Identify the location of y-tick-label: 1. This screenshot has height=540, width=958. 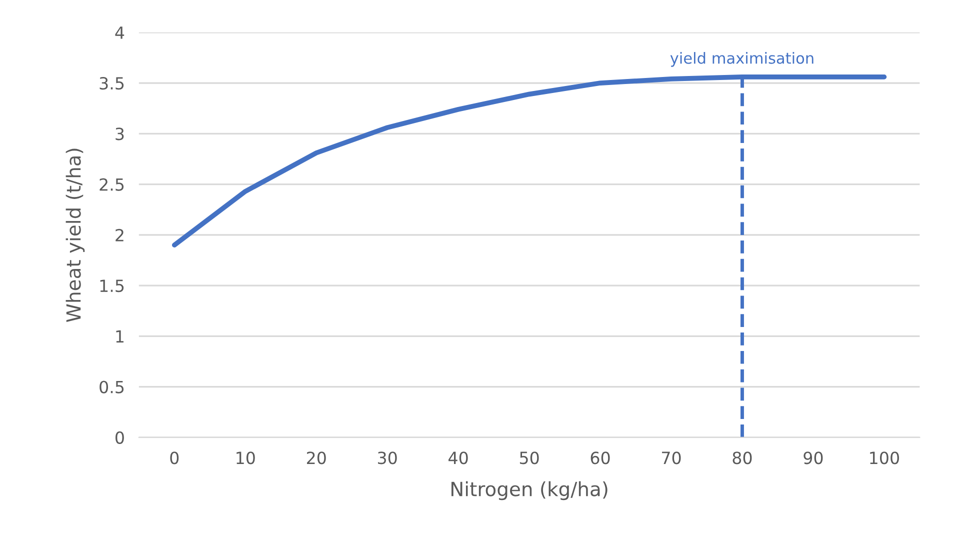
(120, 336).